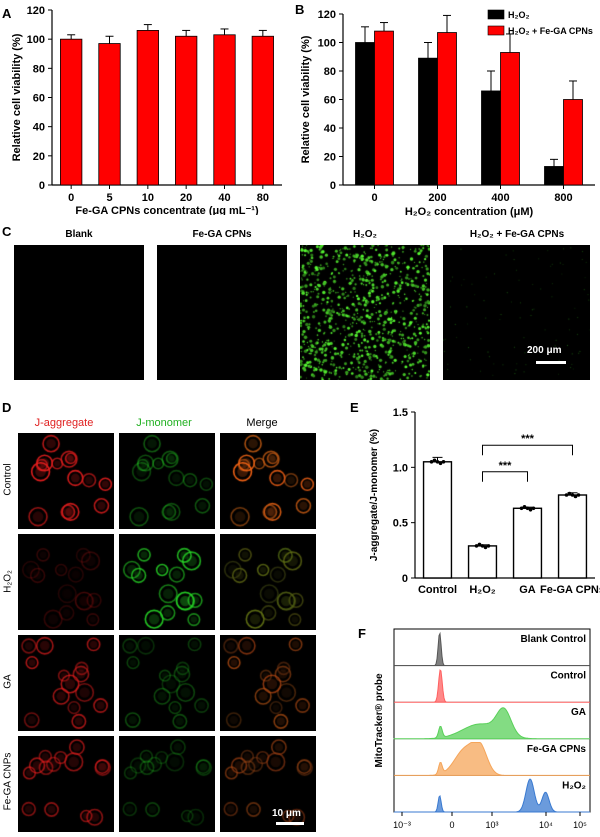 The width and height of the screenshot is (600, 837). I want to click on panel-d-col-j-monomer: J-monomer, so click(164, 423).